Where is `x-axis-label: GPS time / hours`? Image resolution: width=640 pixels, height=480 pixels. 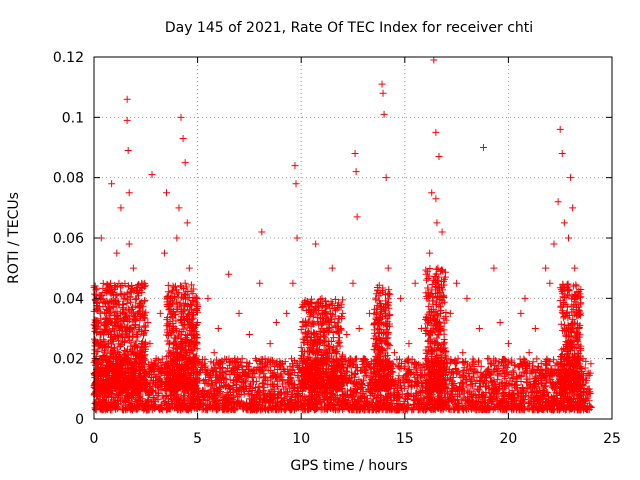
x-axis-label: GPS time / hours is located at coordinates (348, 466).